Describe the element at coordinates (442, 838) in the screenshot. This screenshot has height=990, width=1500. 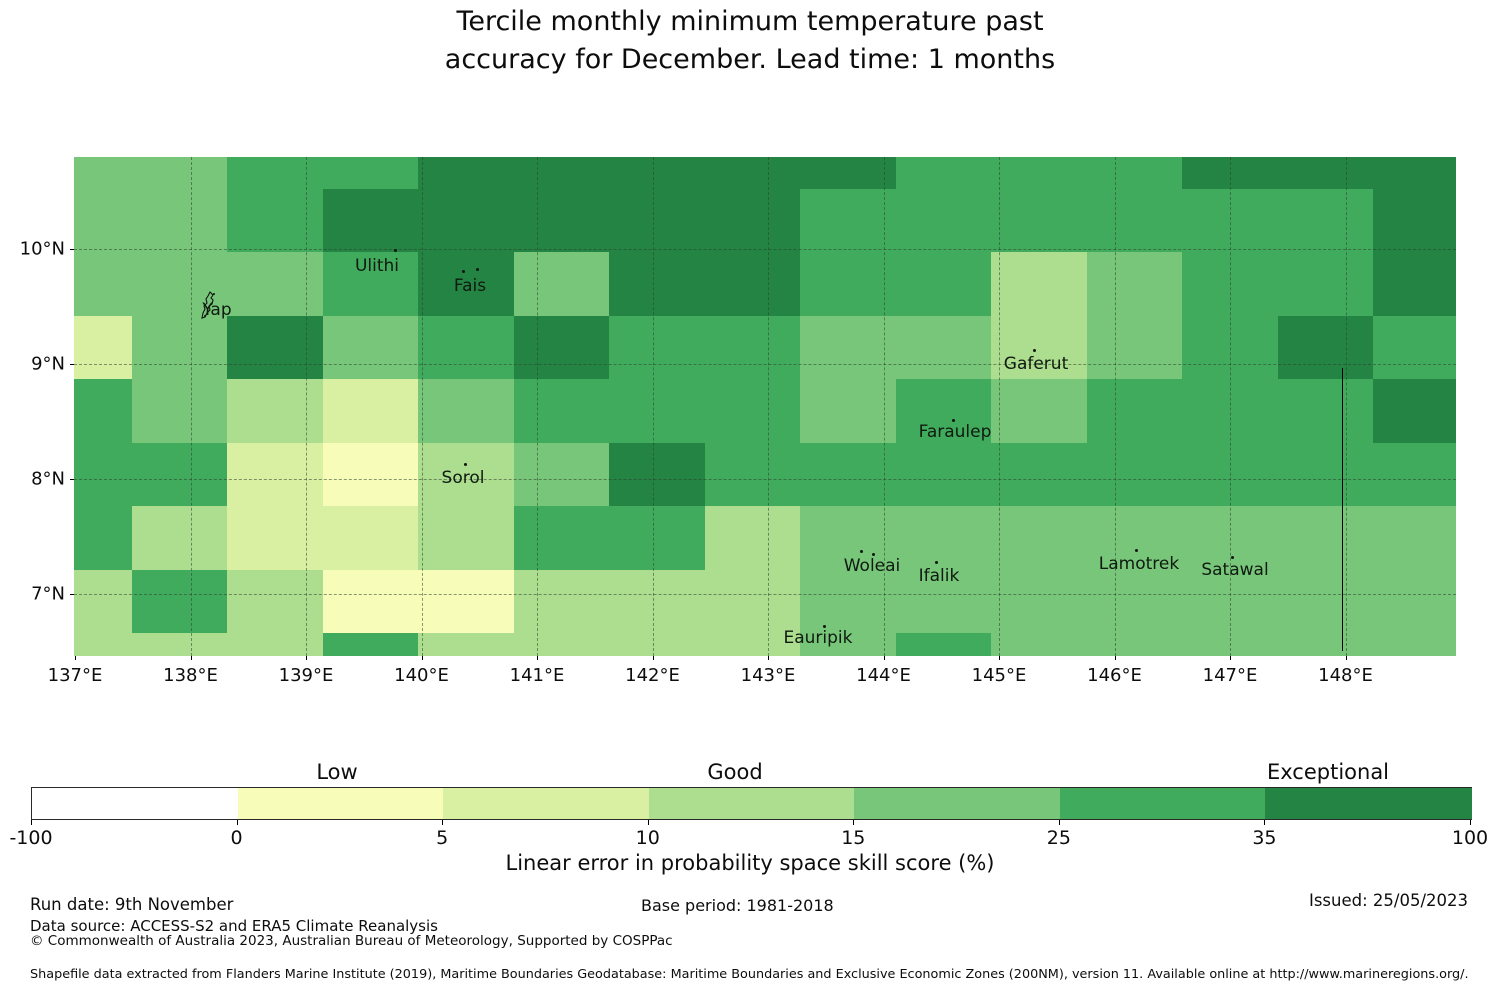
I see `colorbar-tick-label: 5` at that location.